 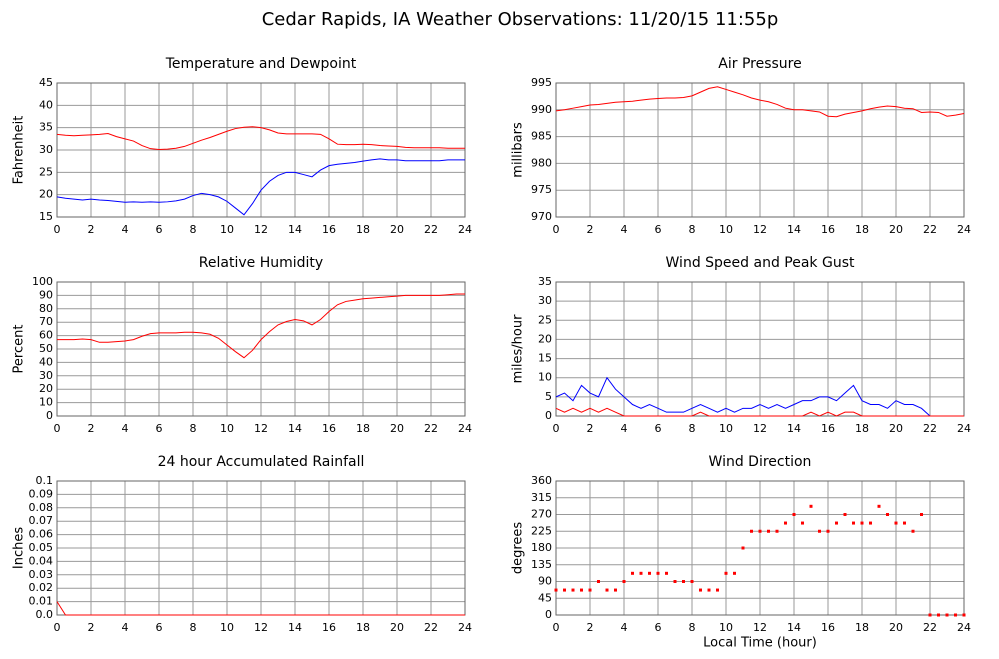 I want to click on y-tick-label: 0.04, so click(x=41, y=560).